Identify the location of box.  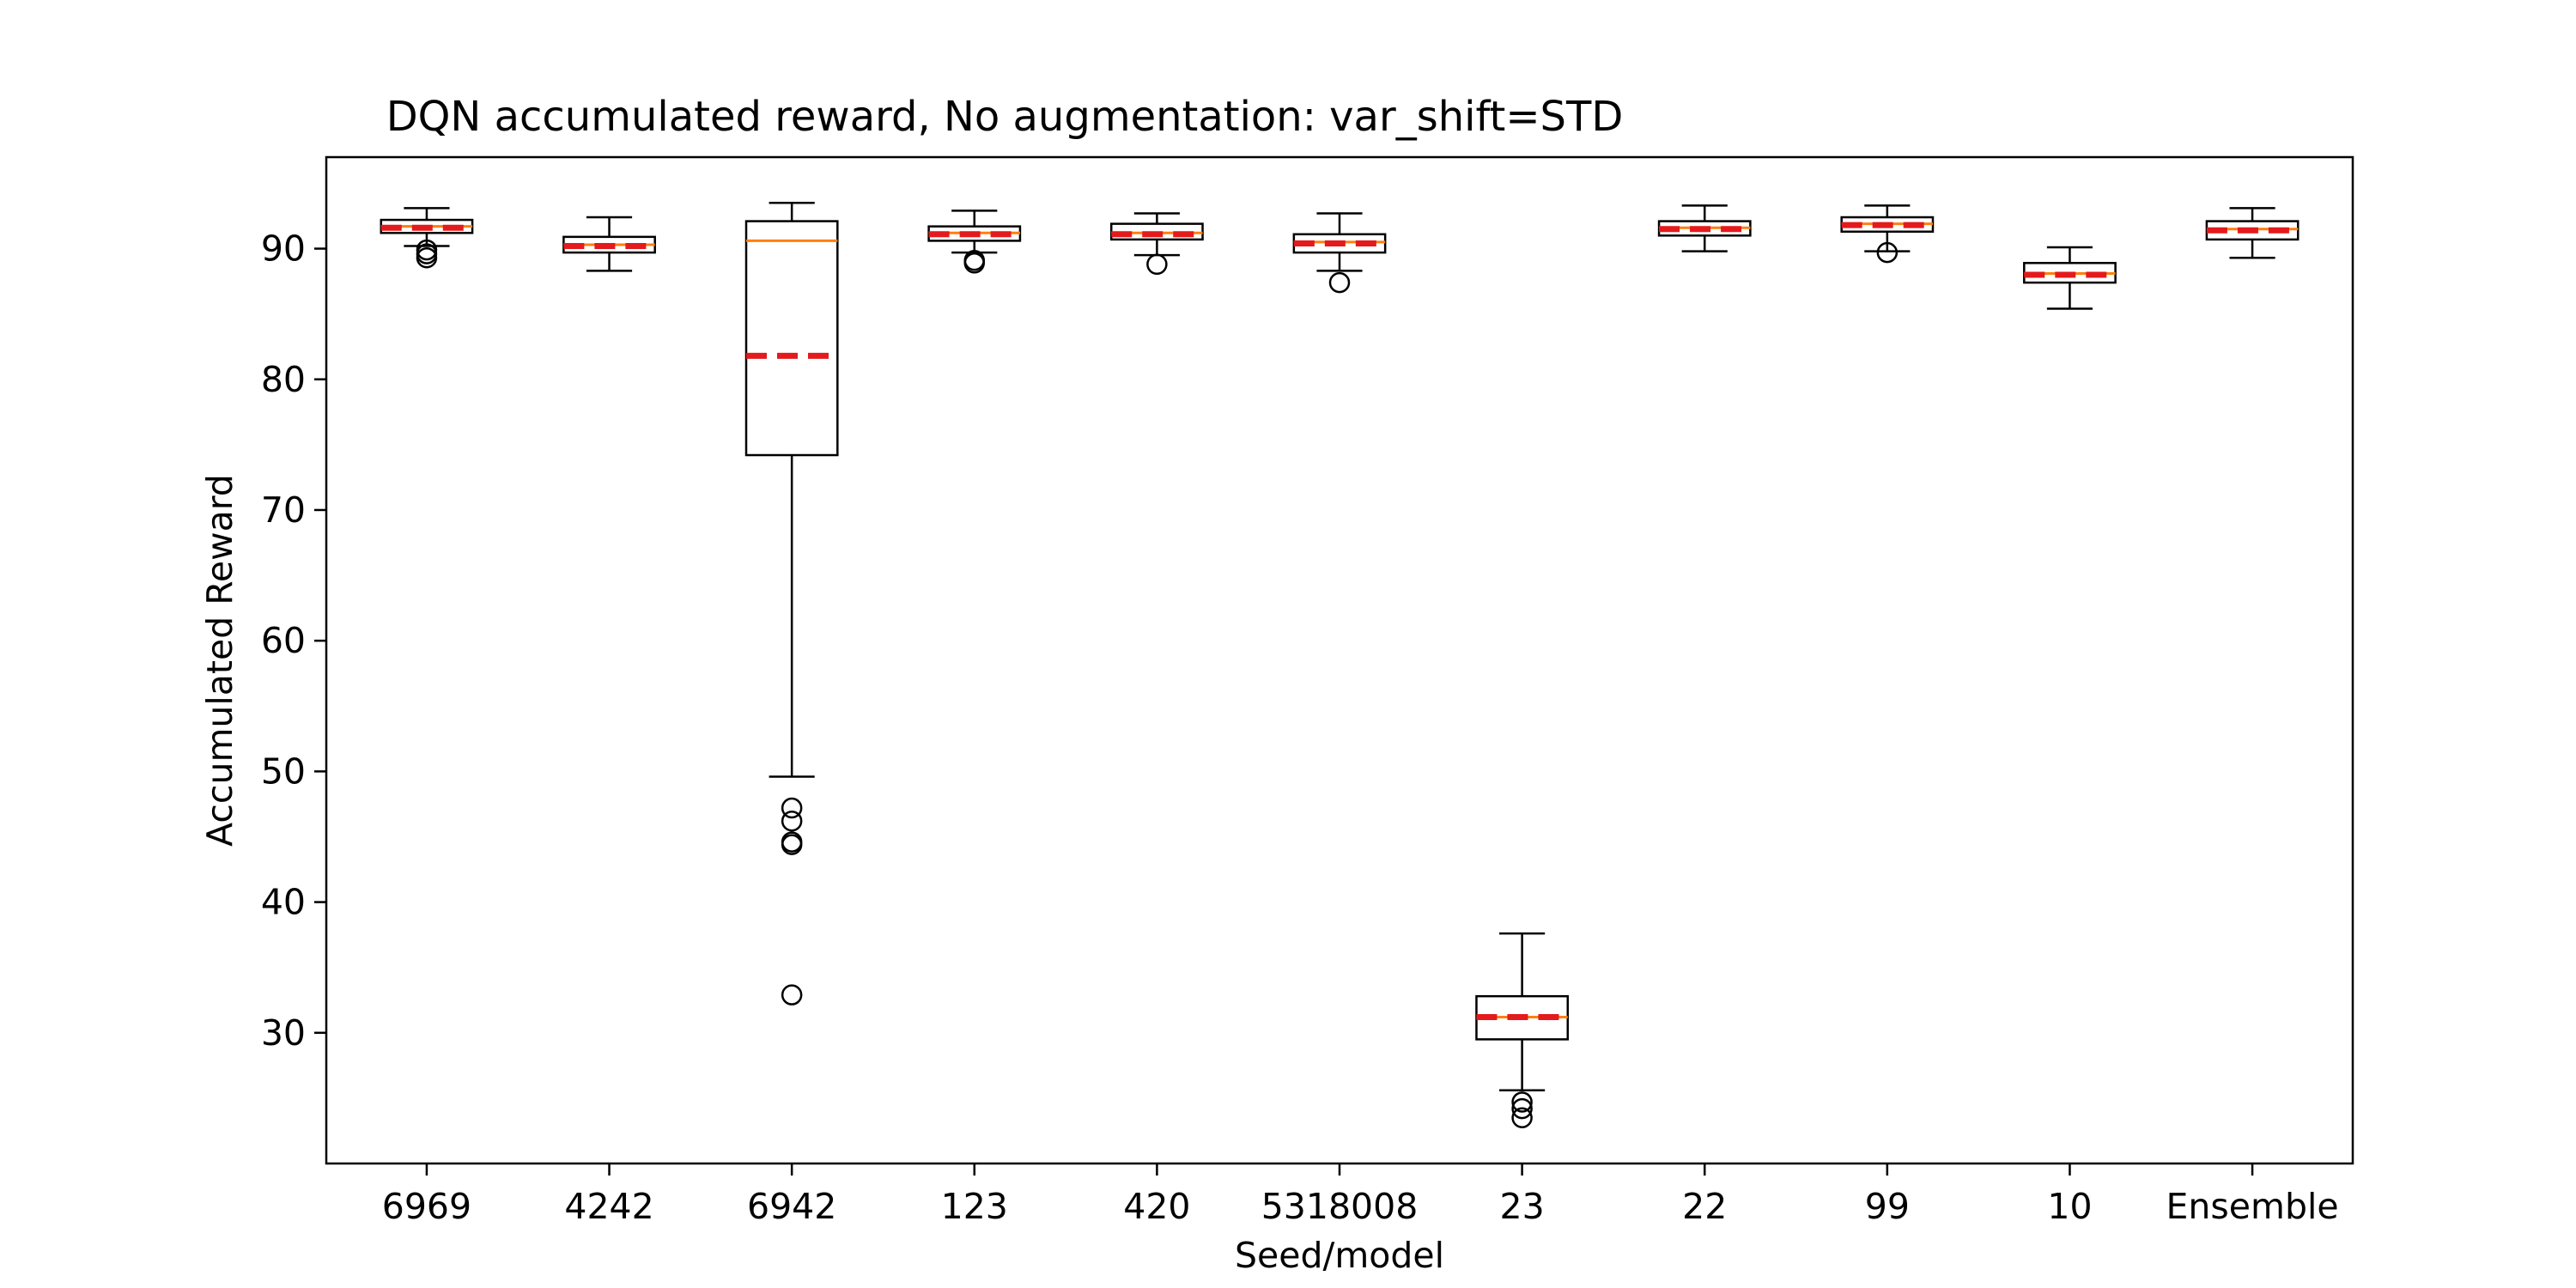
(792, 338).